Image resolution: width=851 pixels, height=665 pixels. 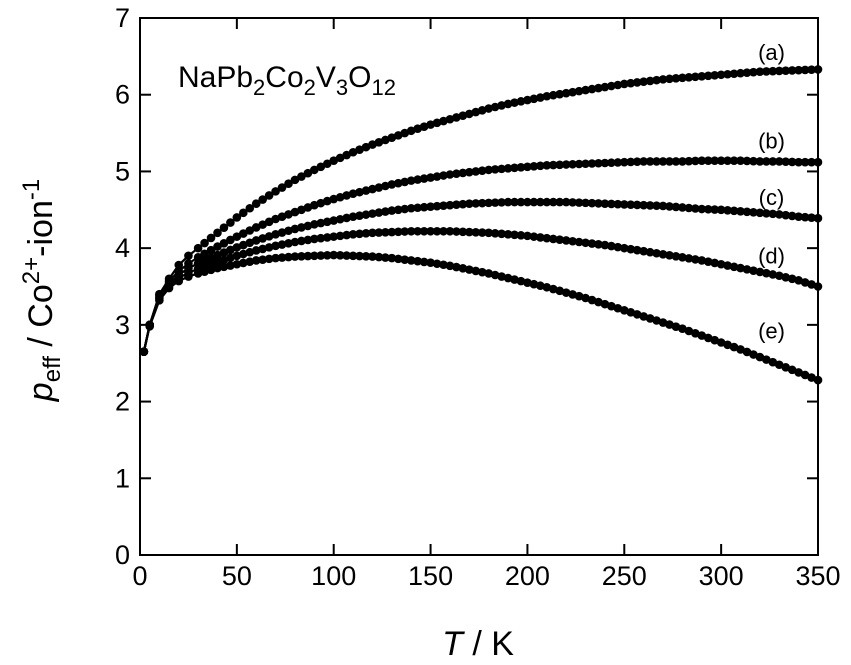 I want to click on y-axis-label-rest2: -ion, so click(x=41, y=228).